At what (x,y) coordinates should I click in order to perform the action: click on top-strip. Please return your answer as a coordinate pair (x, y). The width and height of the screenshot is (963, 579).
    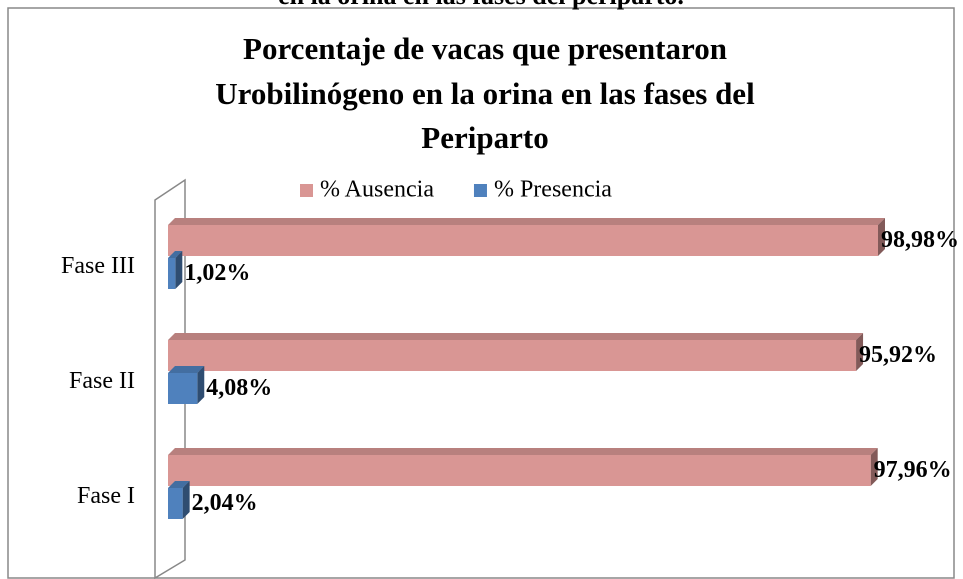
    Looking at the image, I should click on (481, 3).